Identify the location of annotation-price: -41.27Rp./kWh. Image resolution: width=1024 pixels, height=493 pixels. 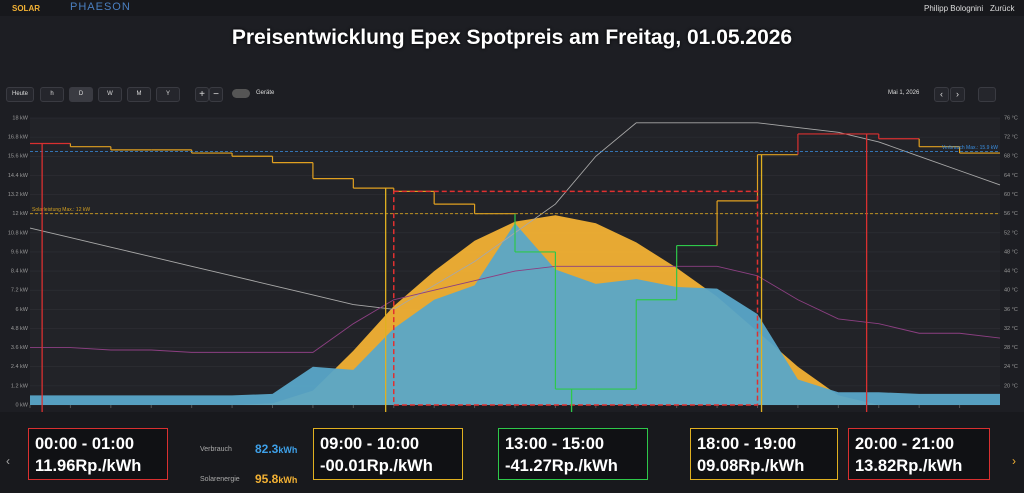
(561, 466).